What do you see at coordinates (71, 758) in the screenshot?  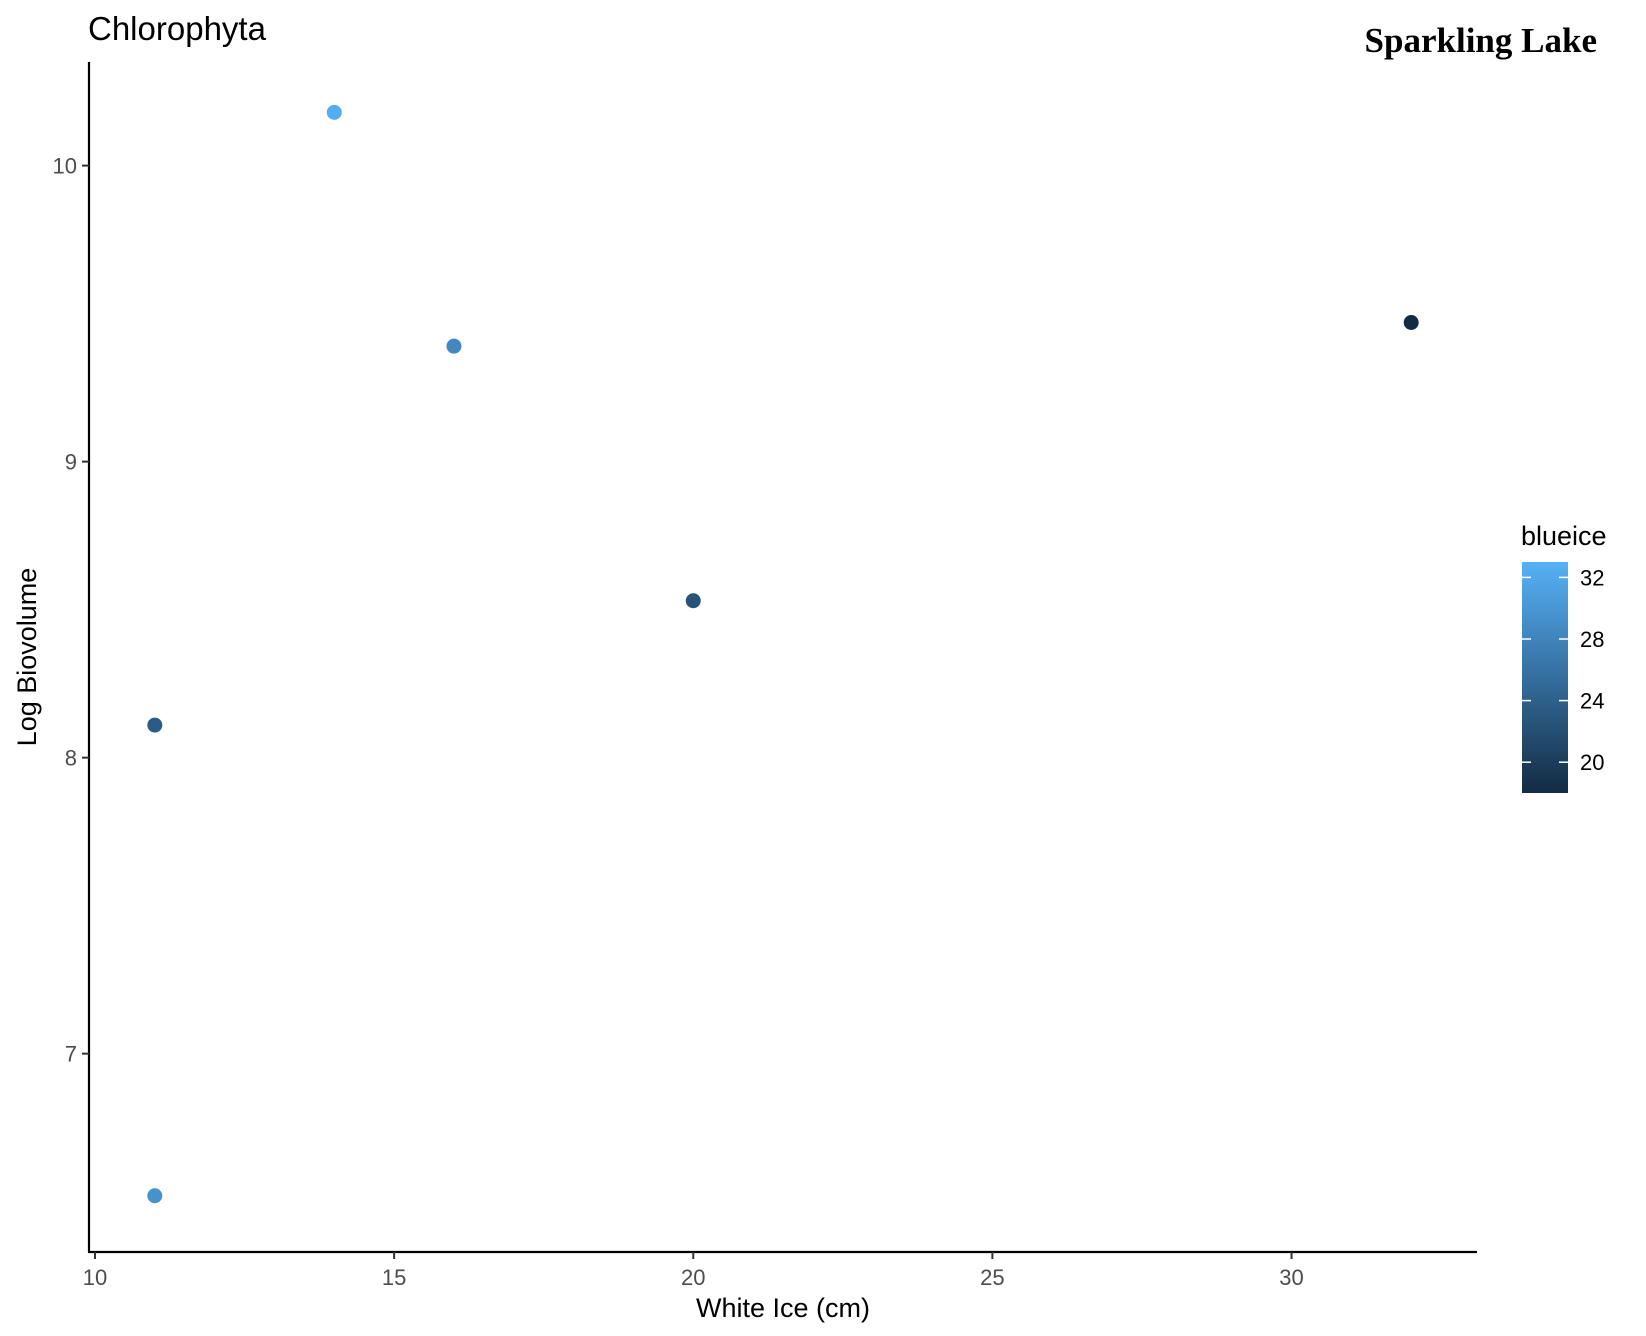 I see `y-tick-label: 8` at bounding box center [71, 758].